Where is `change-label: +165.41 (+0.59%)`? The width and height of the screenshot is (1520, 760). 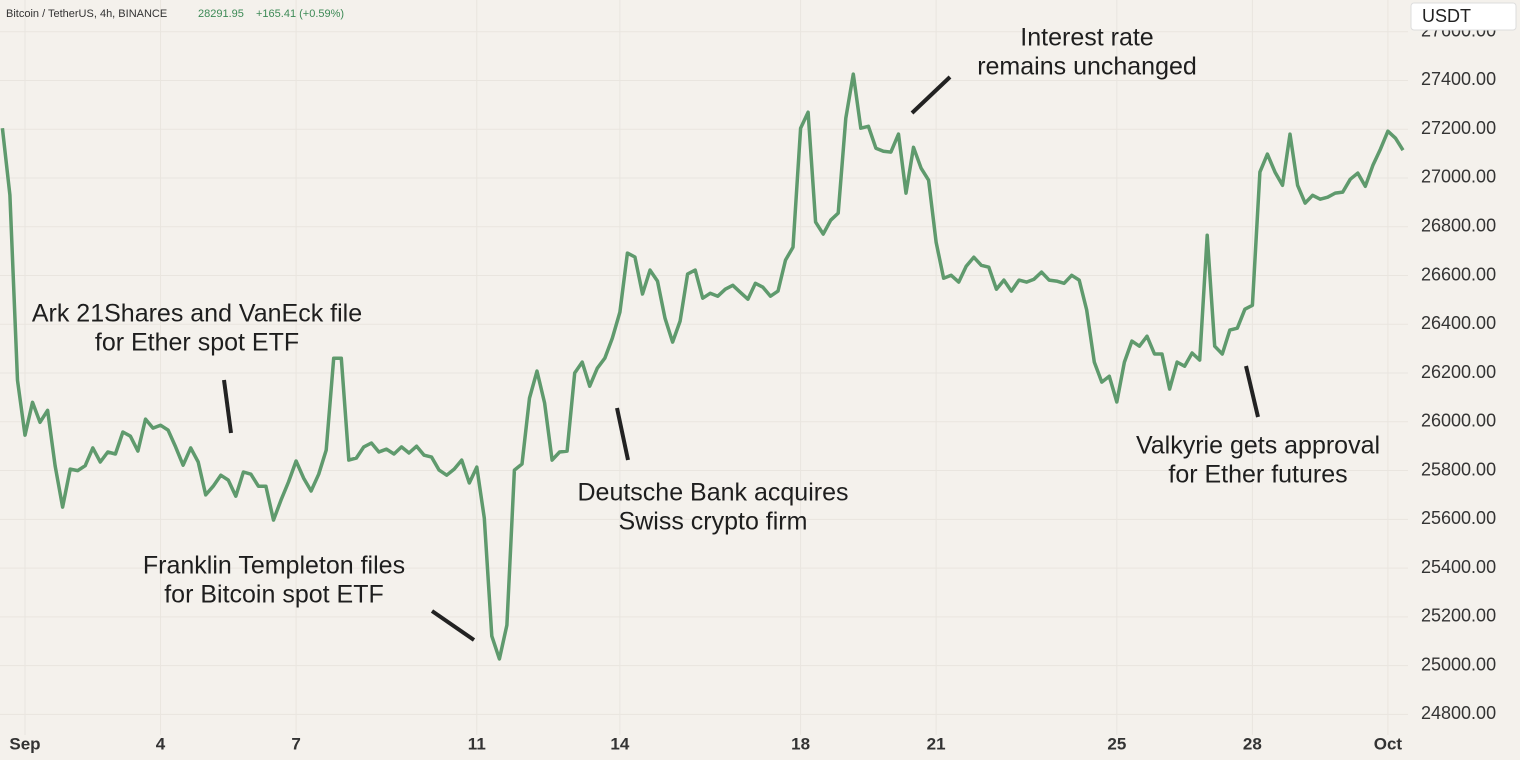
change-label: +165.41 (+0.59%) is located at coordinates (300, 14).